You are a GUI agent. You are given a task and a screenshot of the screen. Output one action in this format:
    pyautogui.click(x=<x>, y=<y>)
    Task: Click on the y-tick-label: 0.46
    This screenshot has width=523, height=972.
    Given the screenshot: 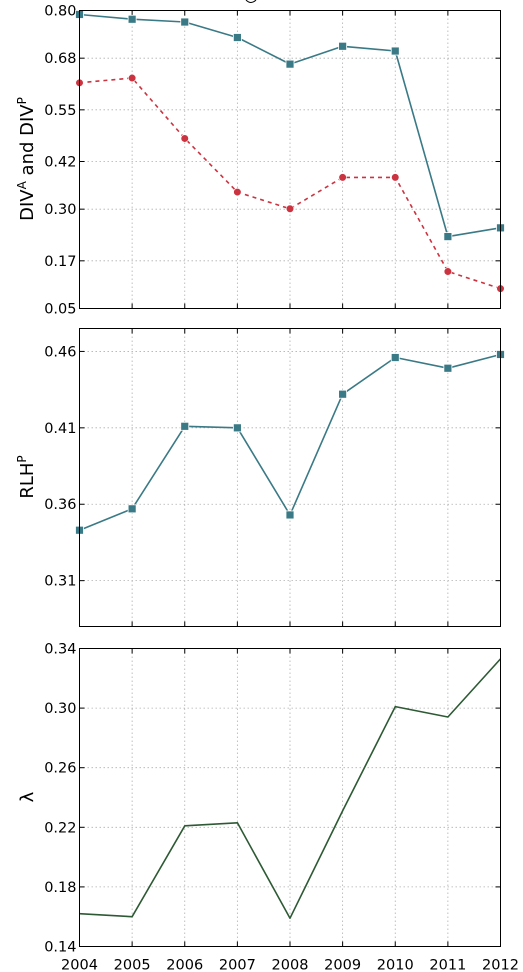 What is the action you would take?
    pyautogui.click(x=60, y=352)
    